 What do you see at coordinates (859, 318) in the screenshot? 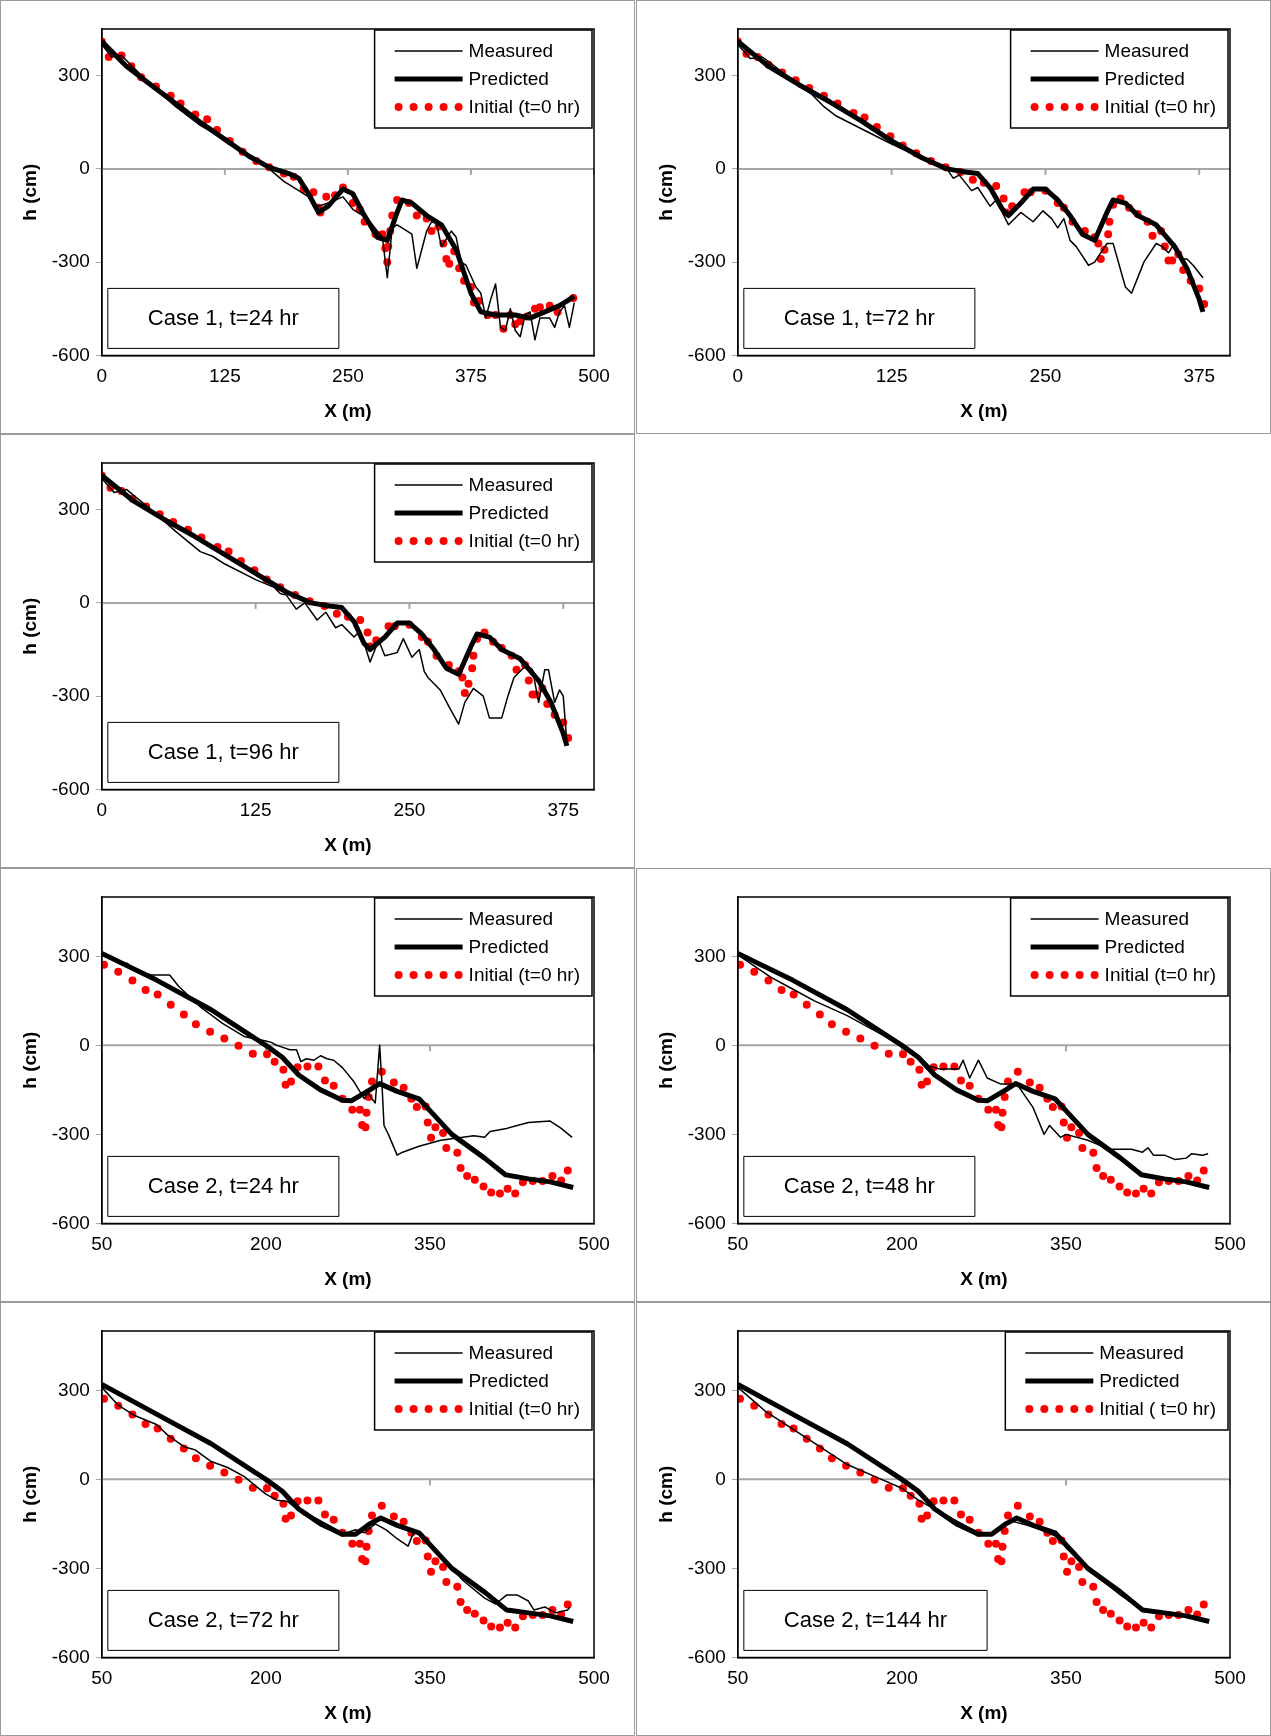
I see `annotation: Case 1, t=72 hr` at bounding box center [859, 318].